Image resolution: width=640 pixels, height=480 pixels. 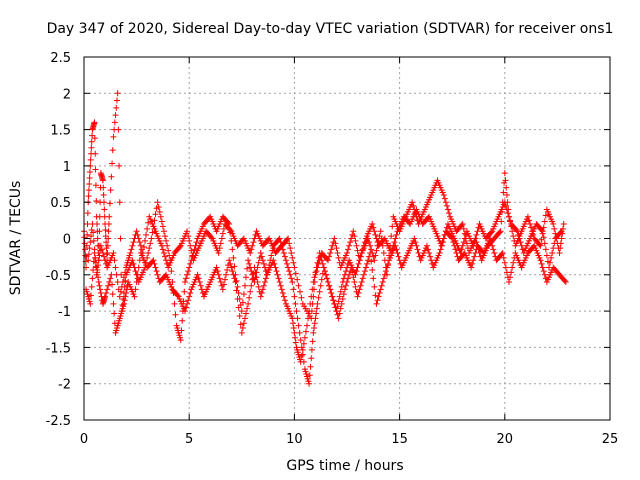 I want to click on y-tick-label: -2, so click(x=64, y=385).